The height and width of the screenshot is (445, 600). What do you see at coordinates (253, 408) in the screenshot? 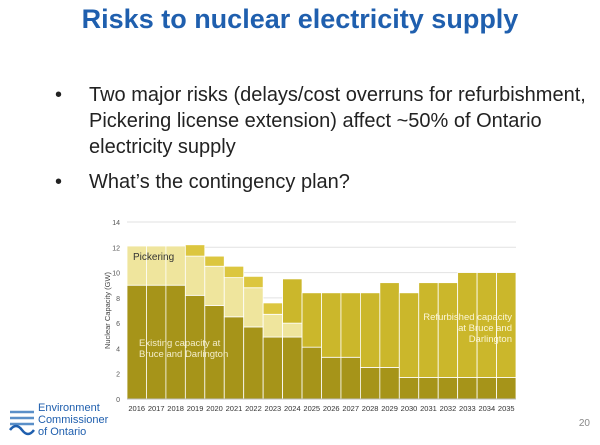
I see `x-tick-label: 2022` at bounding box center [253, 408].